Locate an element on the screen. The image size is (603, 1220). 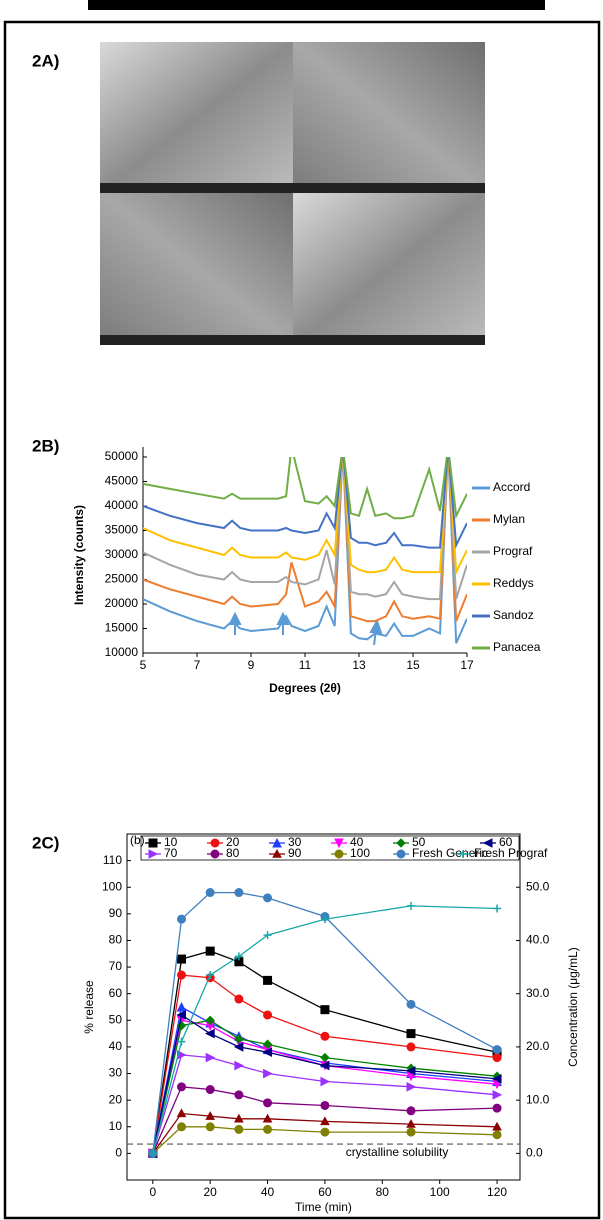
plot-area is located at coordinates (325, 1023).